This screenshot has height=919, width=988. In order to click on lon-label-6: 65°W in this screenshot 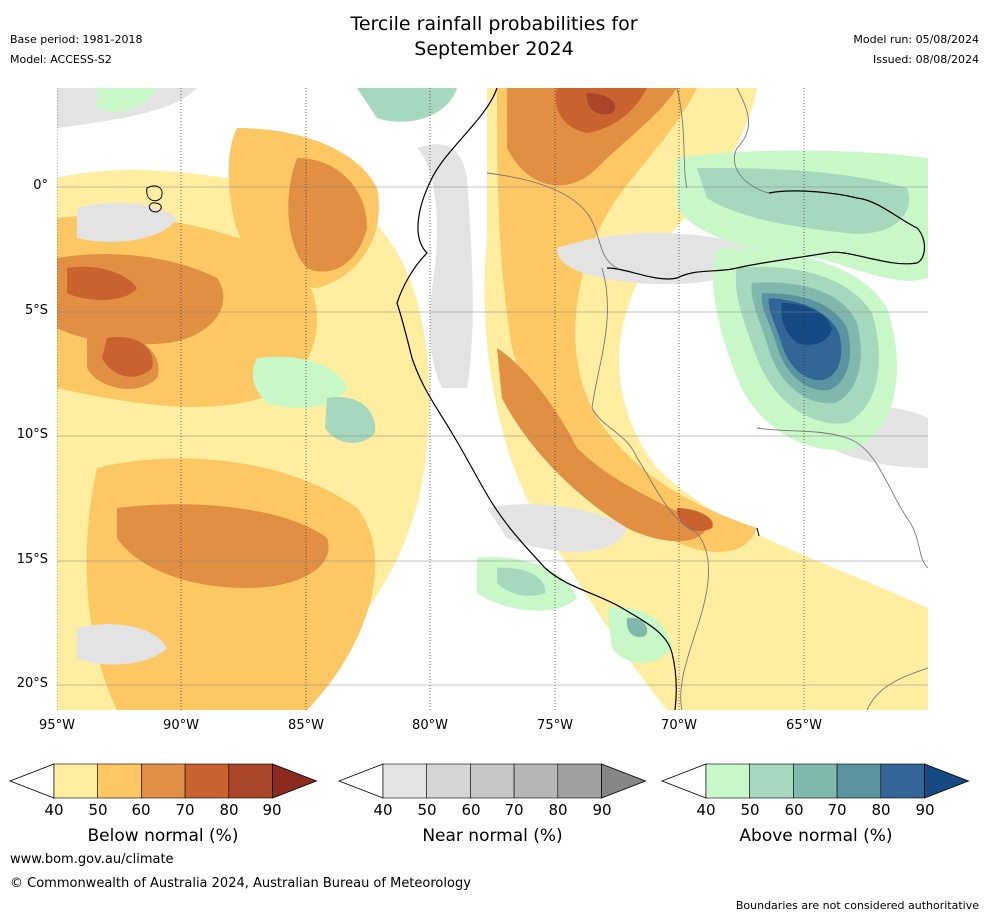, I will do `click(804, 725)`.